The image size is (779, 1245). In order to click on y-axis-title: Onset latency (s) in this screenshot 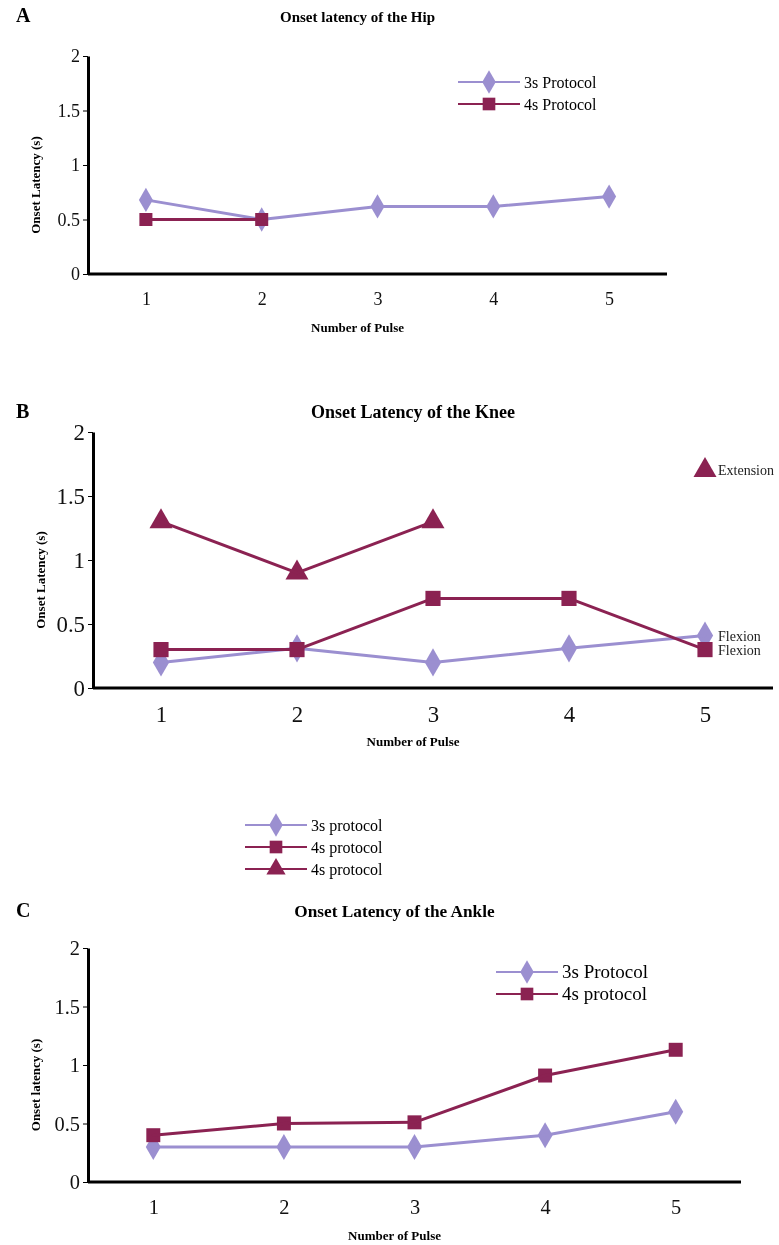, I will do `click(35, 1085)`.